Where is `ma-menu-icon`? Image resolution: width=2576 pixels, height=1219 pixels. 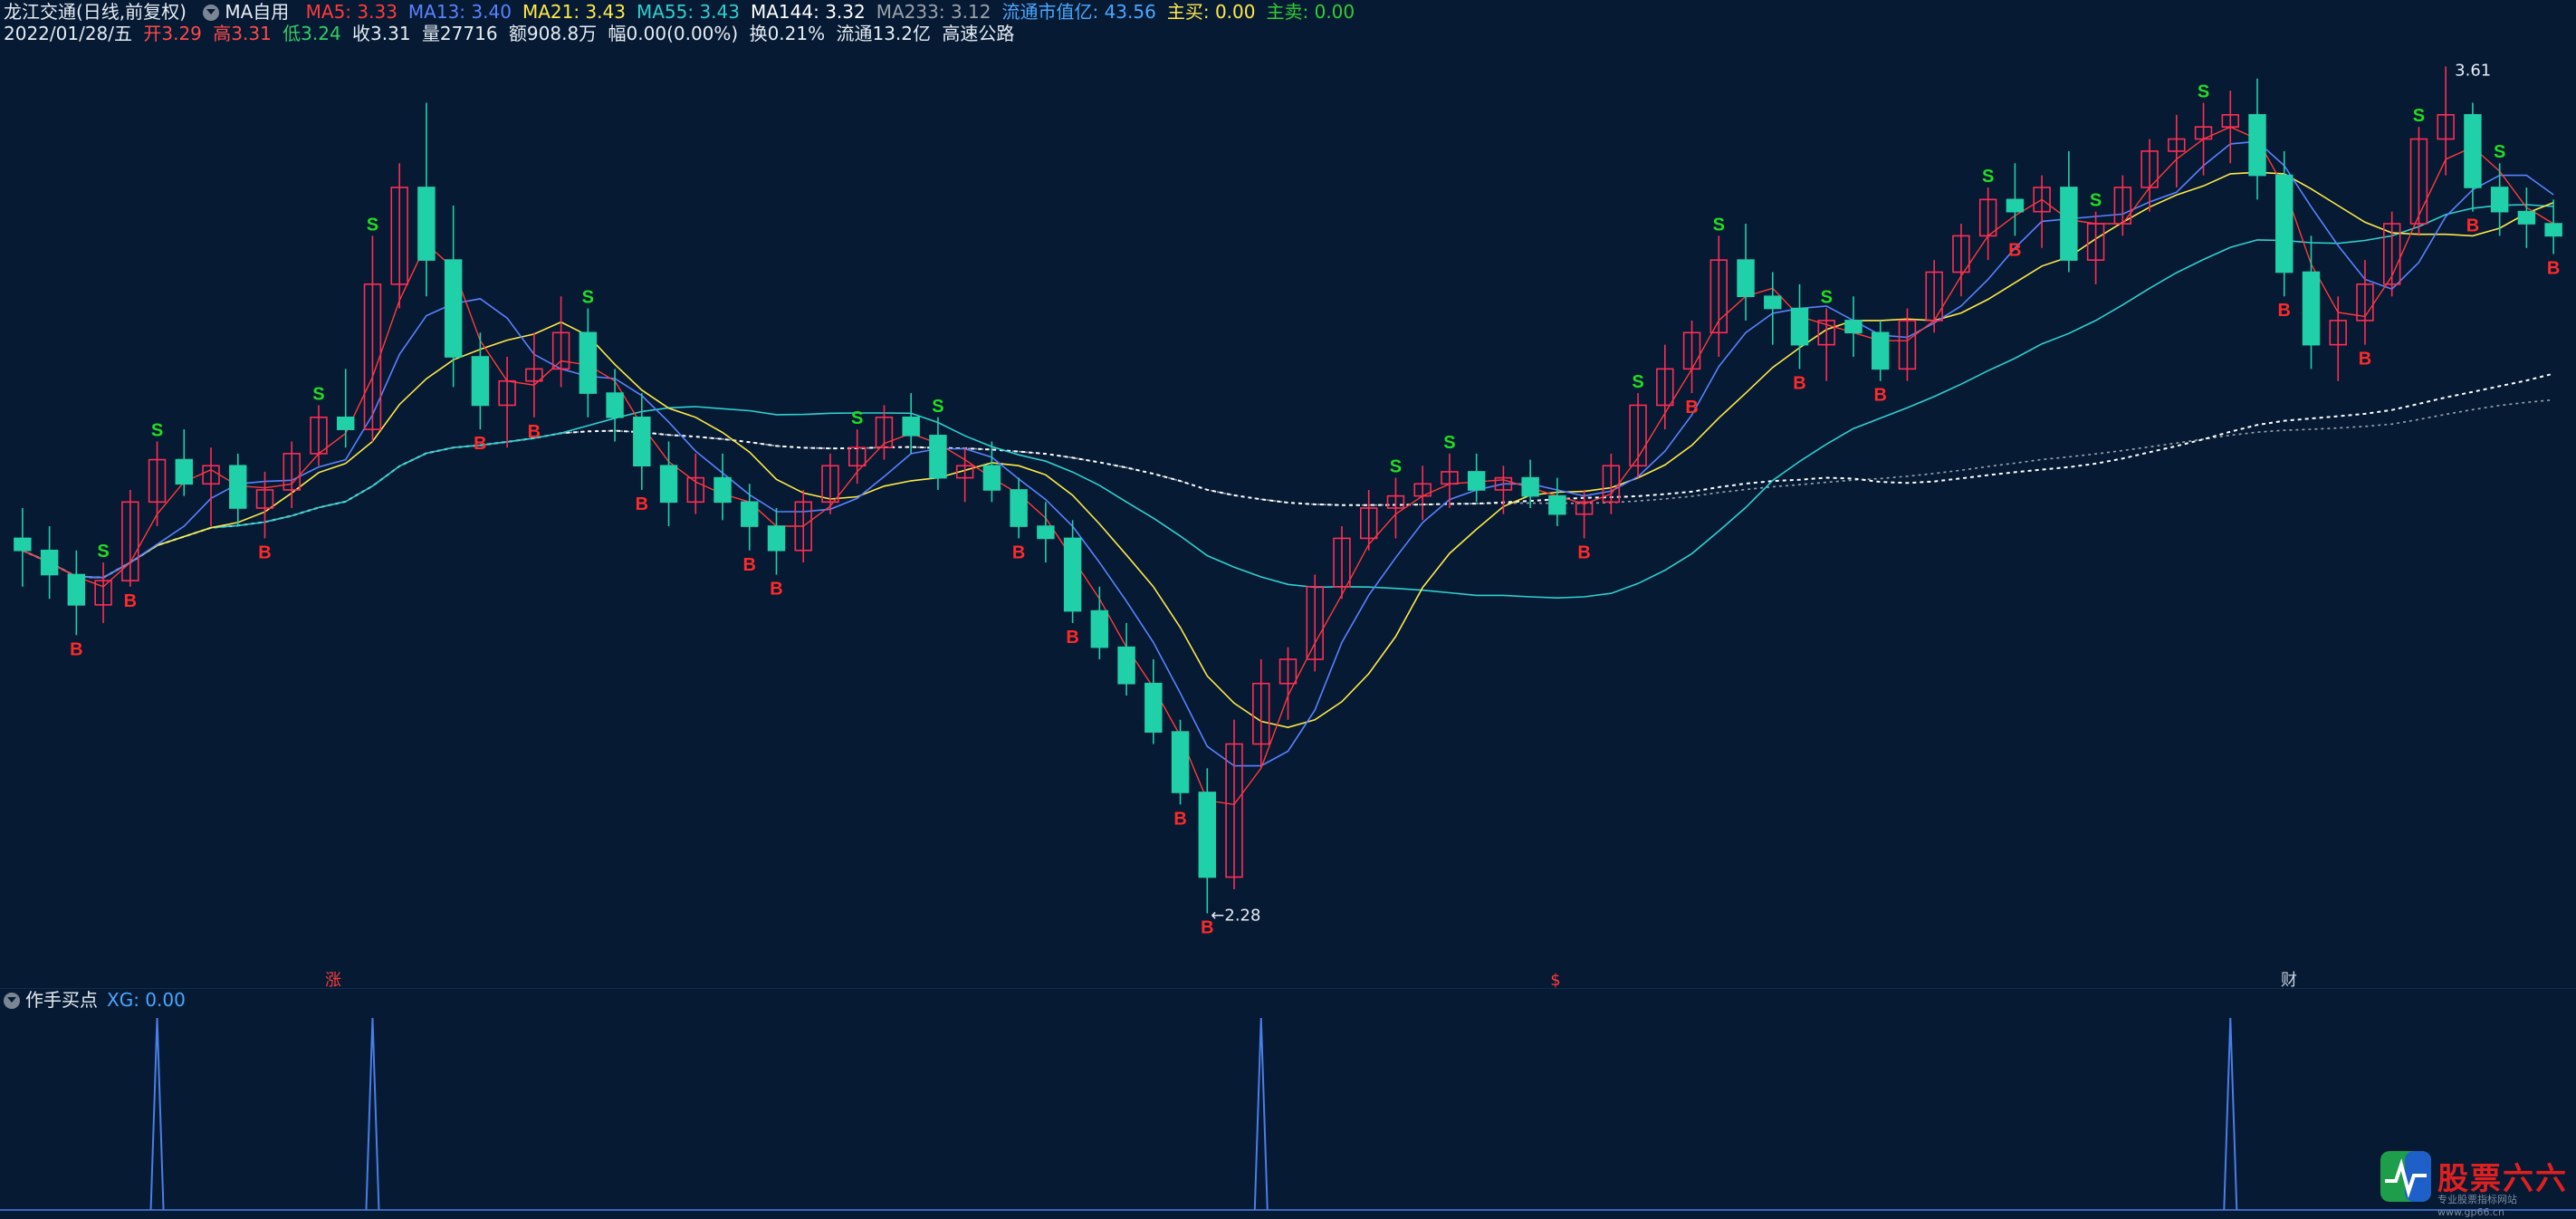
ma-menu-icon is located at coordinates (211, 13).